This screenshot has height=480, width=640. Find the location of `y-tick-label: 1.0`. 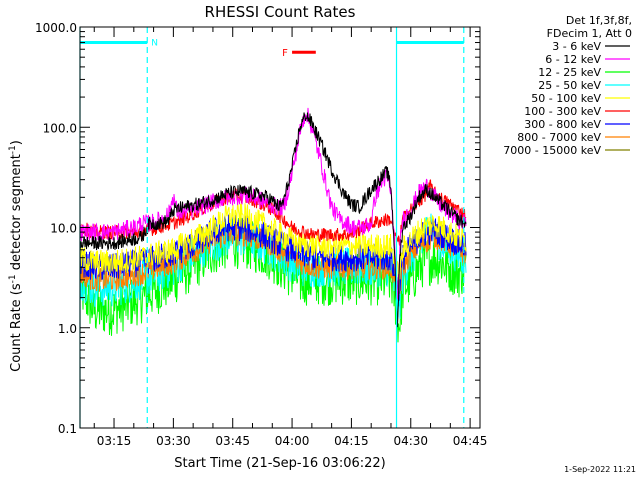

y-tick-label: 1.0 is located at coordinates (67, 329).